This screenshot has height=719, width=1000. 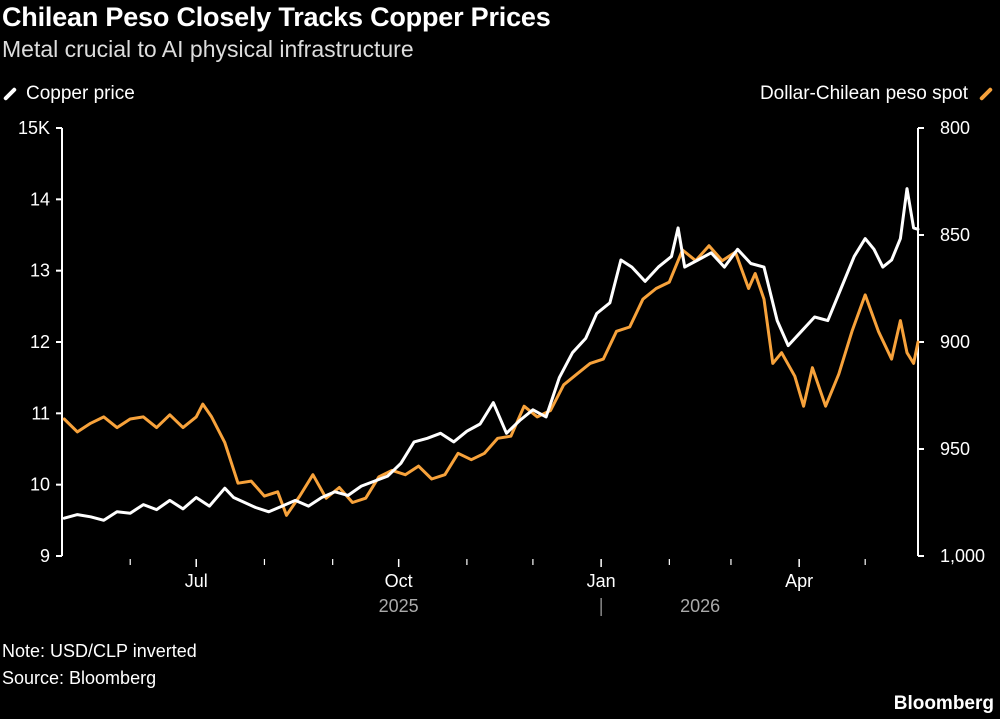 What do you see at coordinates (863, 93) in the screenshot?
I see `legend-peso-label: Dollar-Chilean peso spot` at bounding box center [863, 93].